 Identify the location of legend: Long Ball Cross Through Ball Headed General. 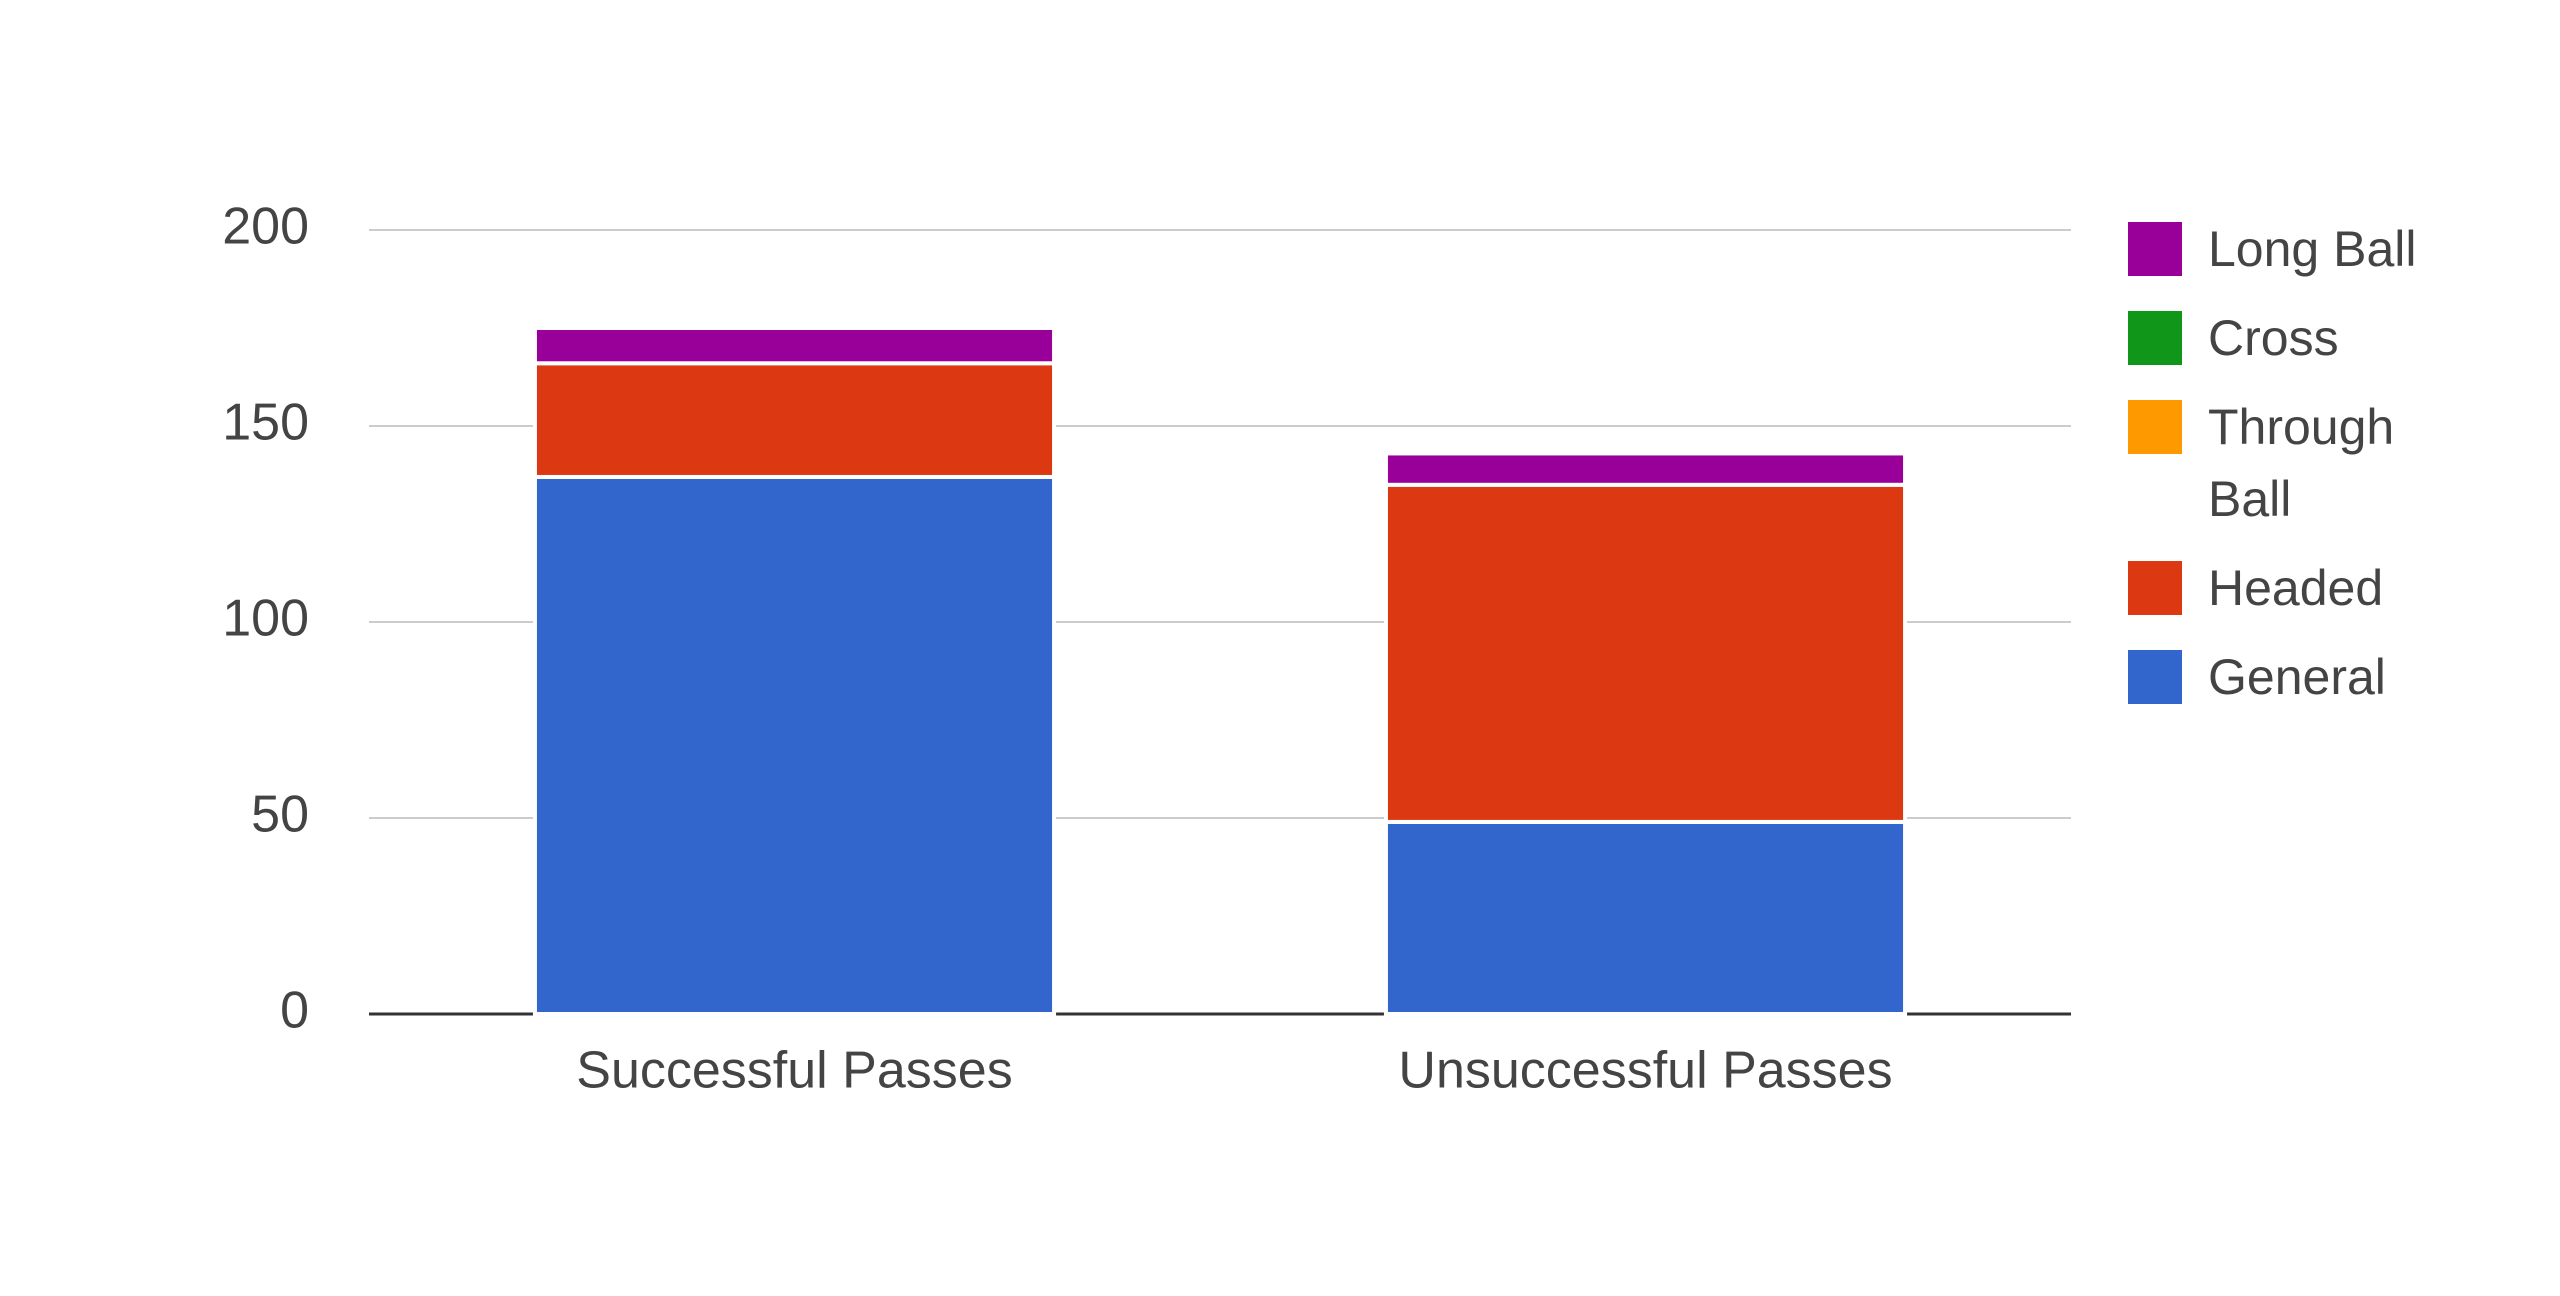
(2338, 480).